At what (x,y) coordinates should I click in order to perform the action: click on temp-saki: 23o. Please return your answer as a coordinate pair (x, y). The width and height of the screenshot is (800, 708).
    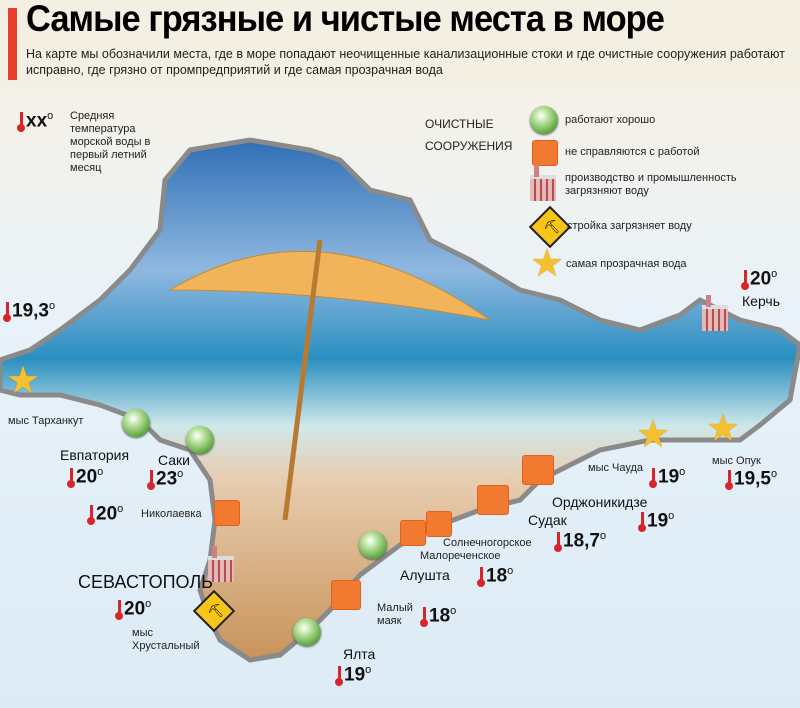
    Looking at the image, I should click on (165, 479).